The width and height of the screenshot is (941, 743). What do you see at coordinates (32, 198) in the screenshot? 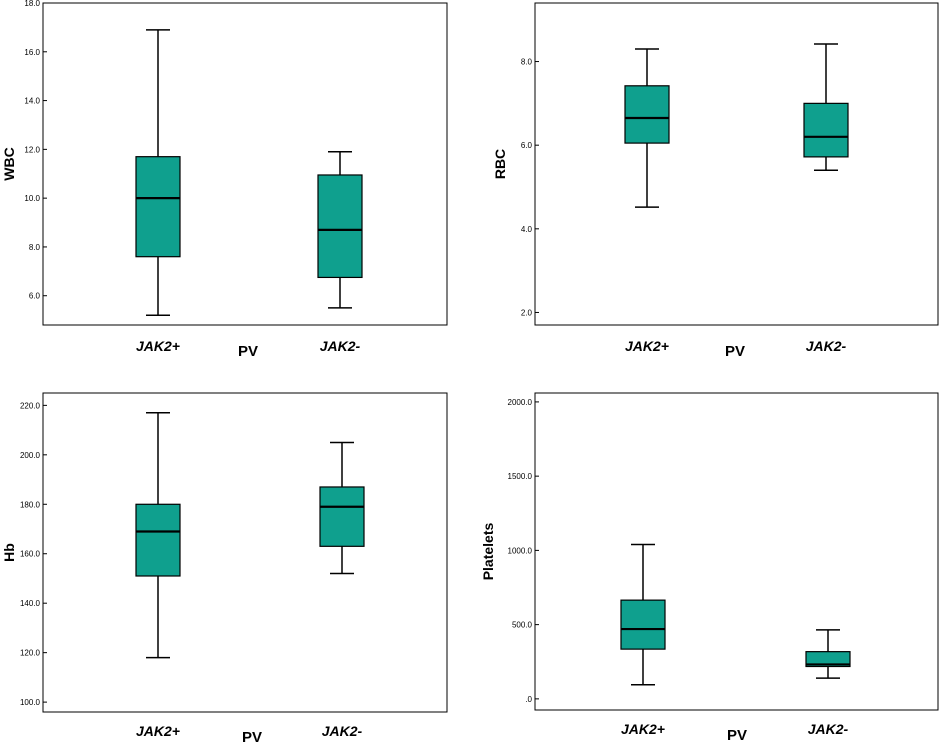
I see `y-tick-label: 10.0` at bounding box center [32, 198].